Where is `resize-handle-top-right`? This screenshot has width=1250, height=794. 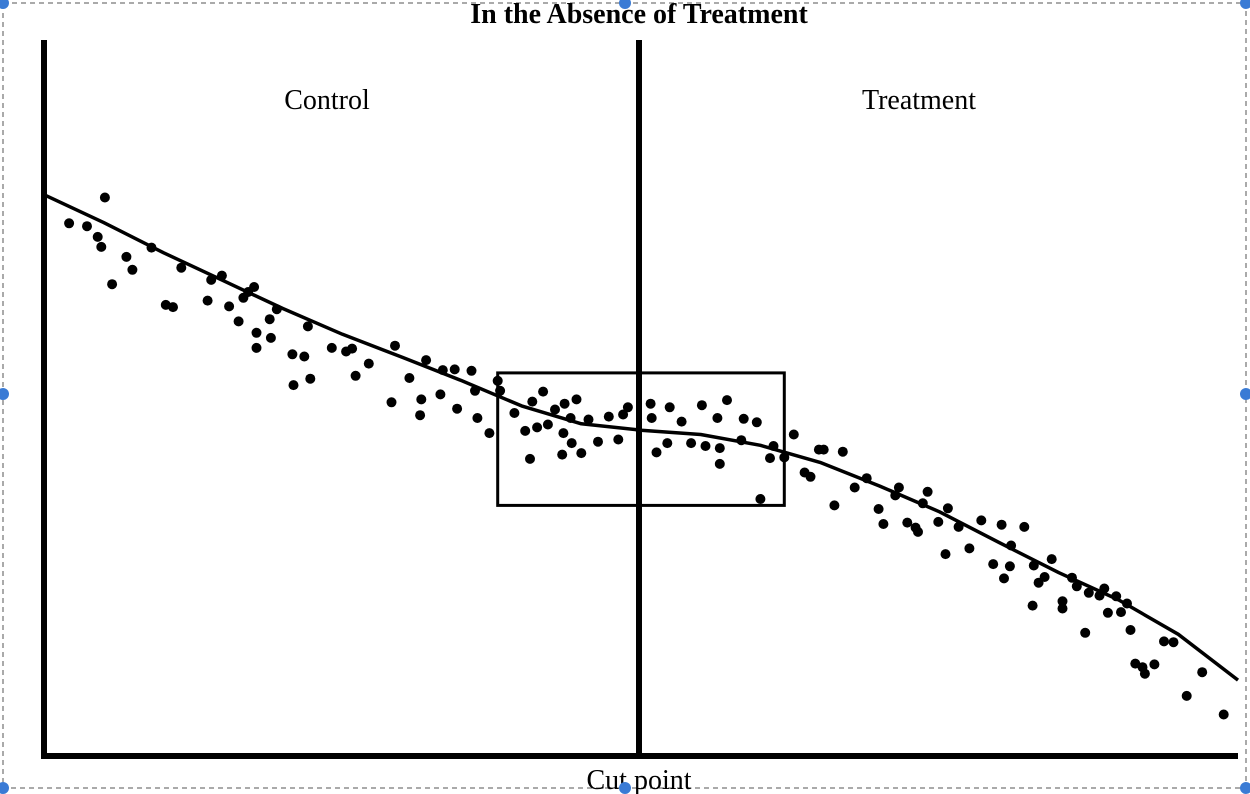
resize-handle-top-right is located at coordinates (1245, 4).